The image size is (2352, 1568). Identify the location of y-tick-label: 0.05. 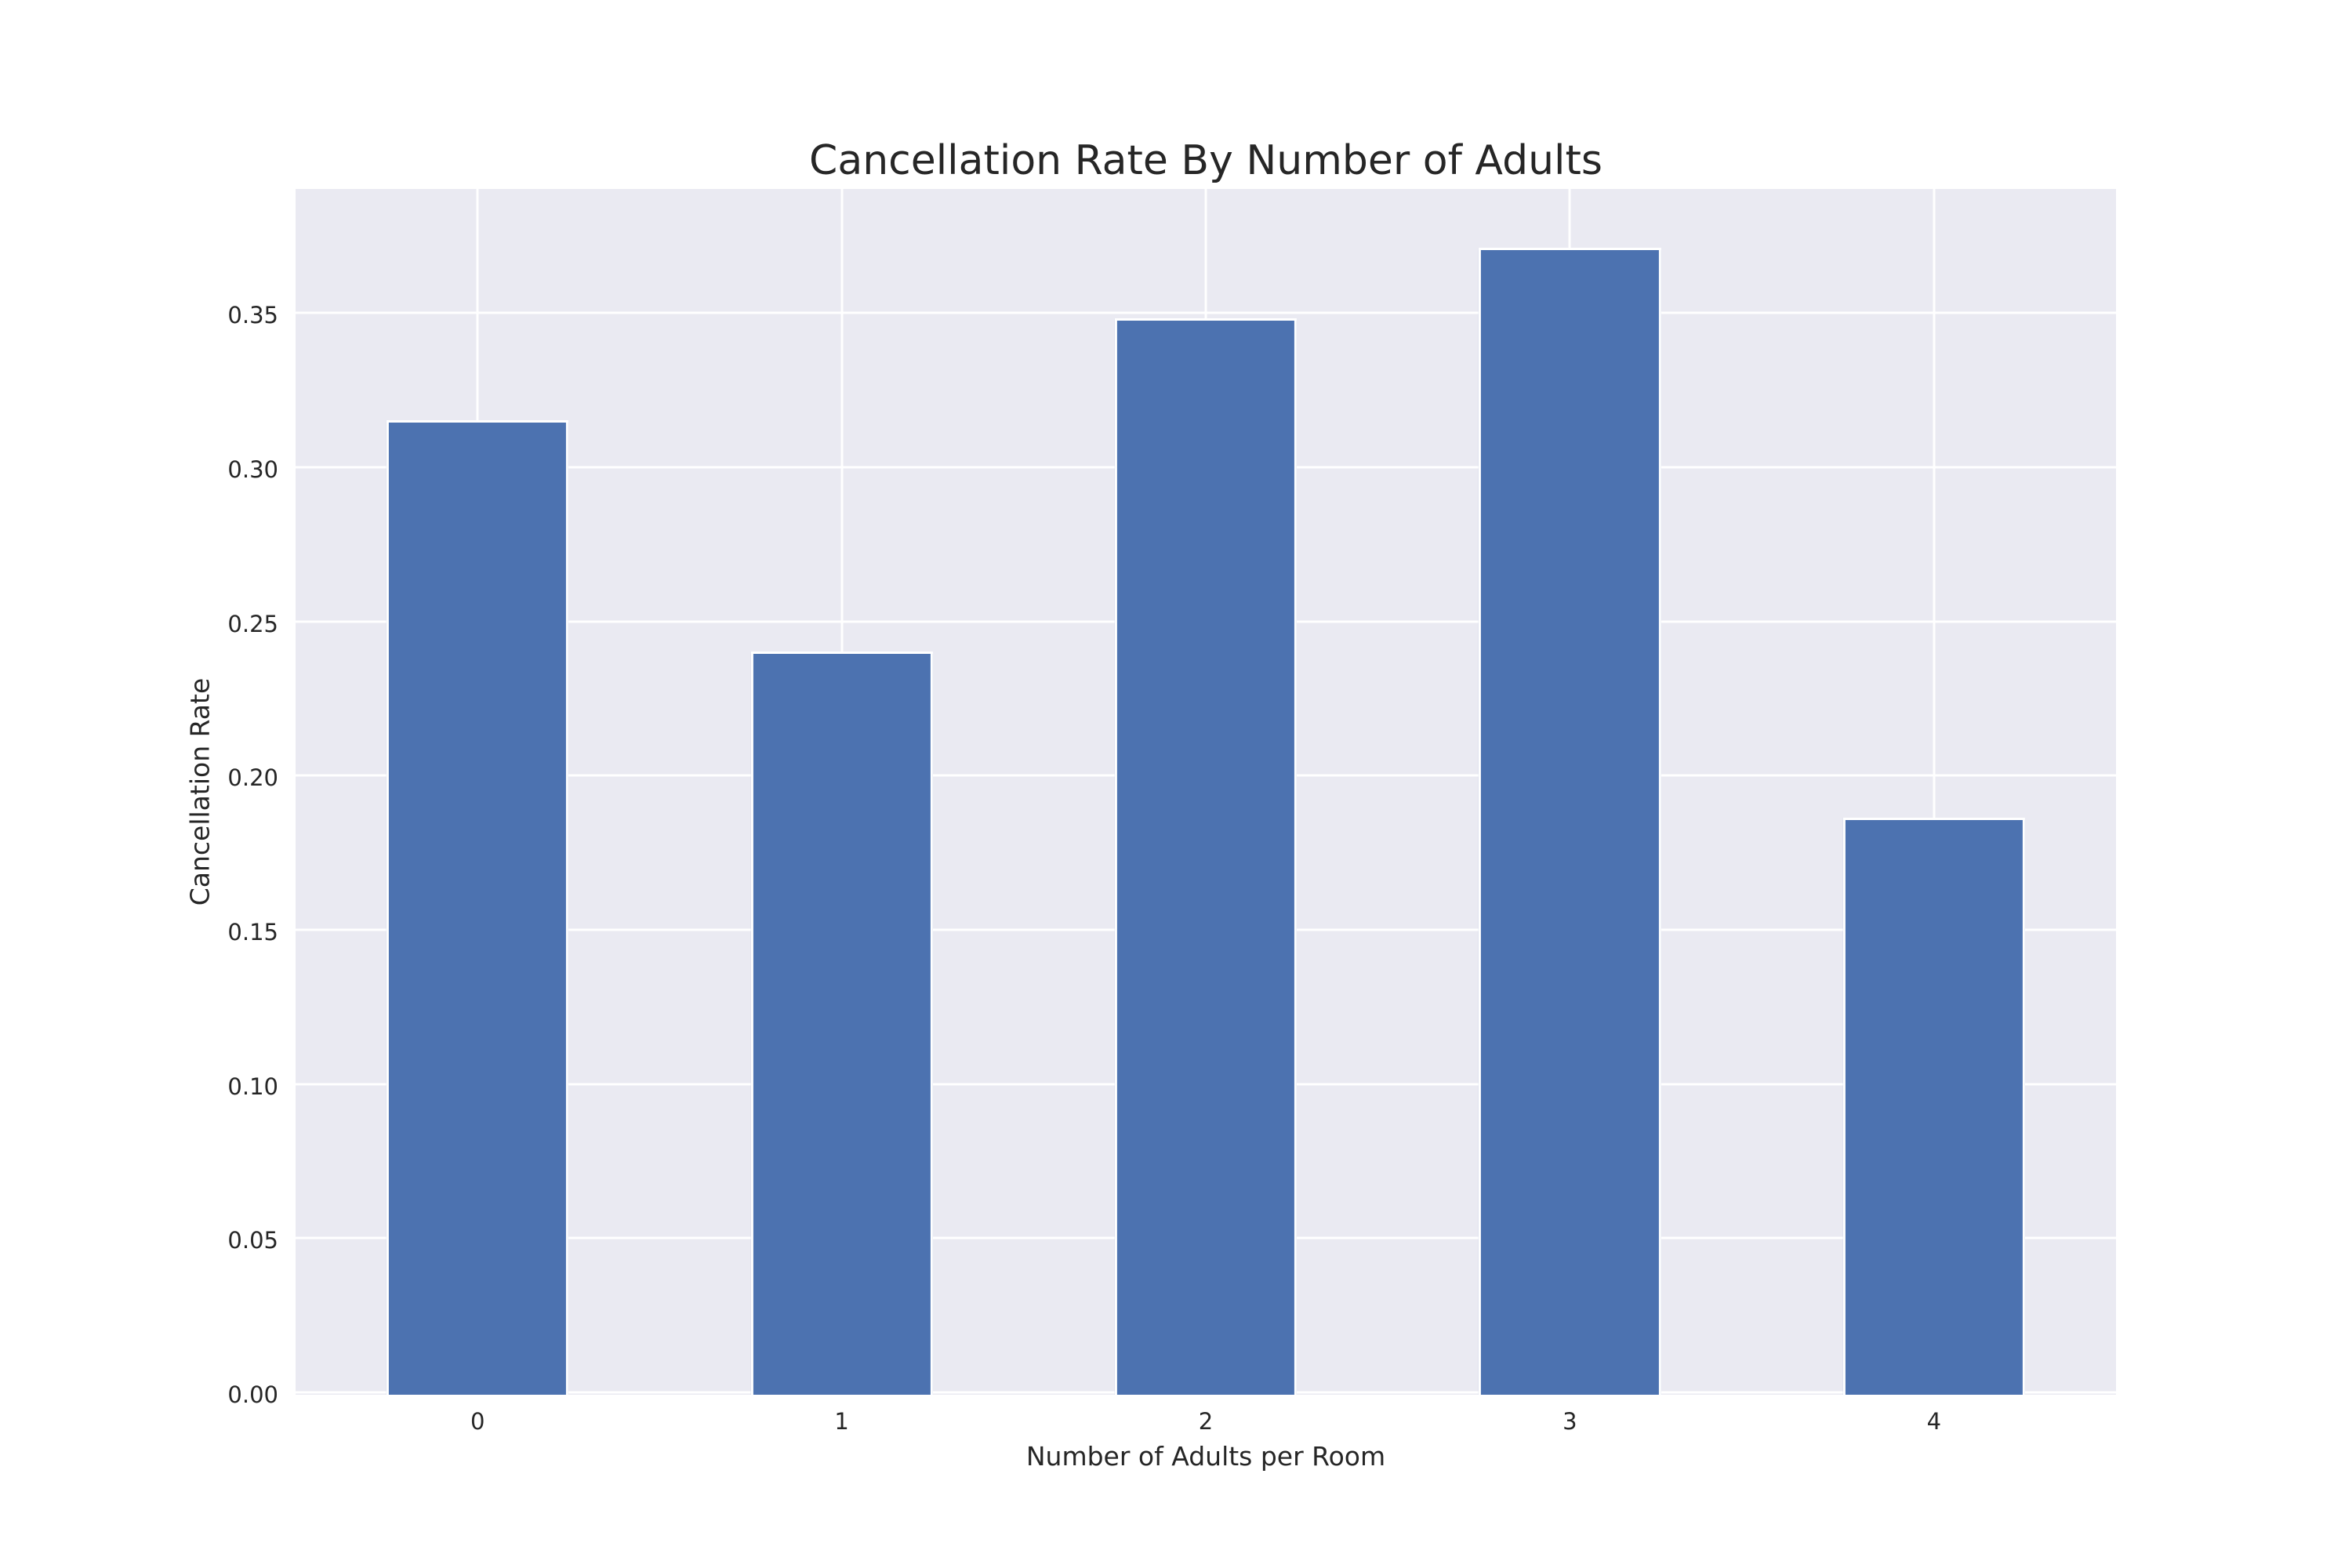
(252, 1240).